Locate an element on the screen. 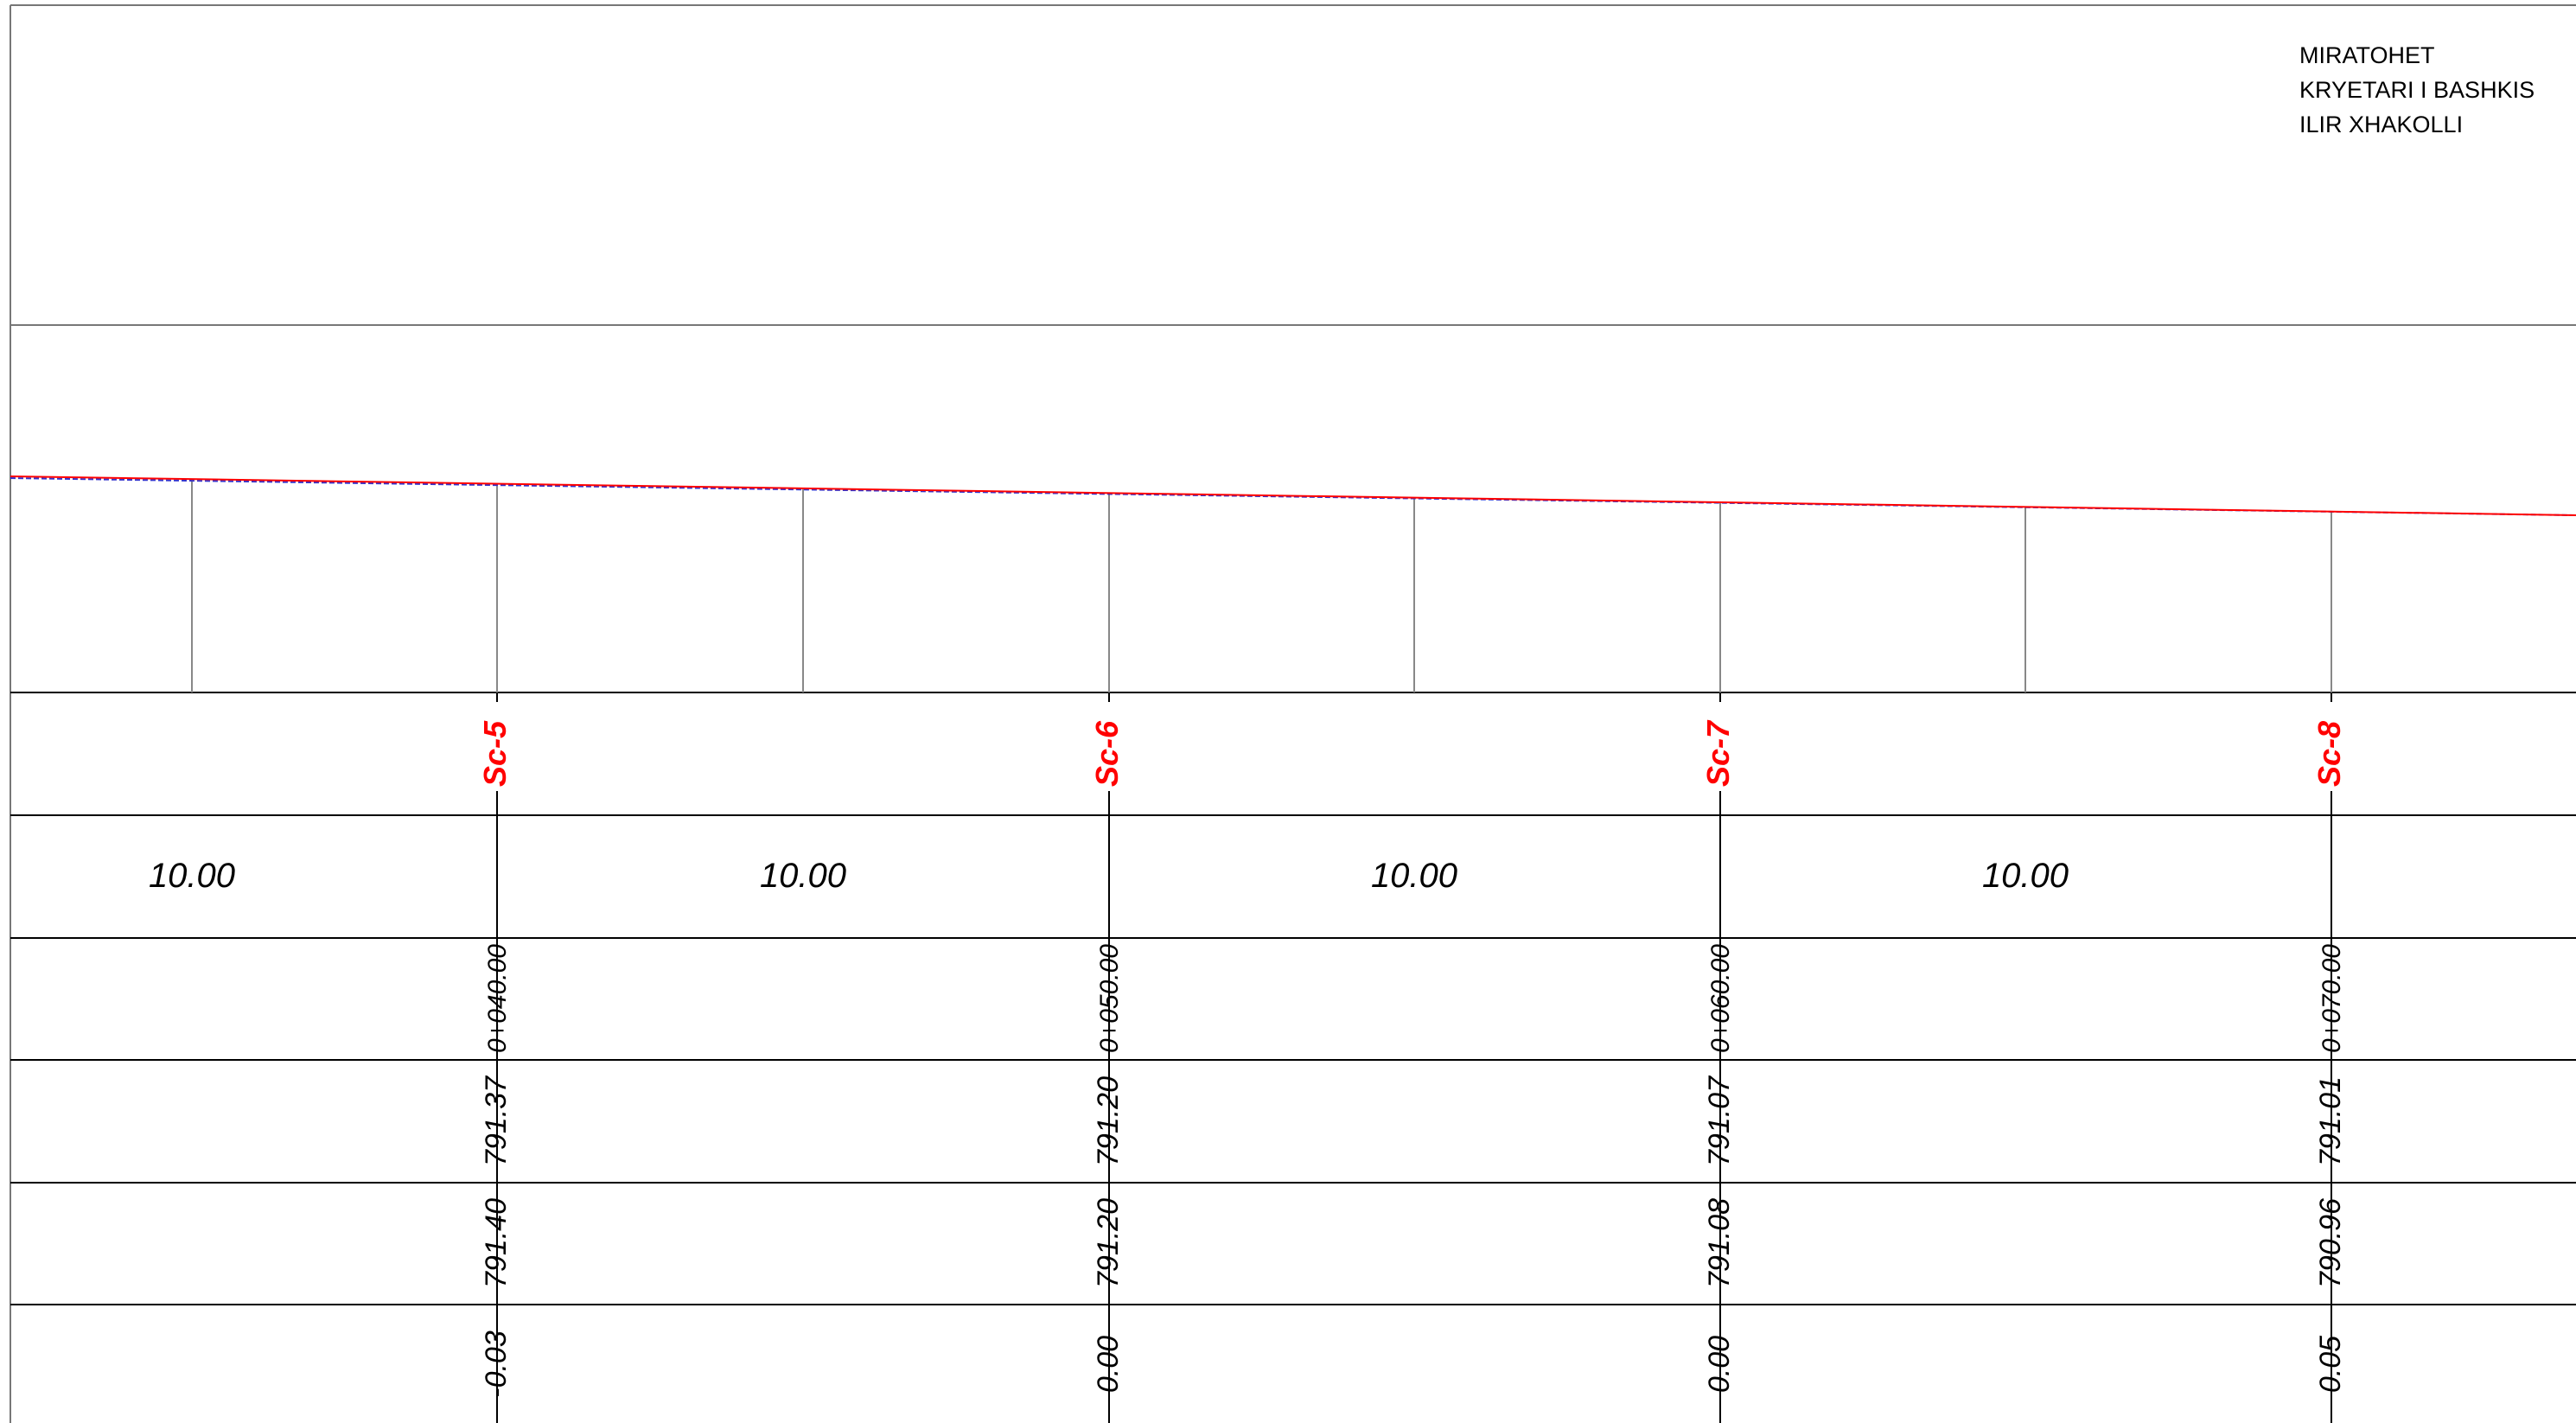 This screenshot has width=2576, height=1423. design-line is located at coordinates (1293, 496).